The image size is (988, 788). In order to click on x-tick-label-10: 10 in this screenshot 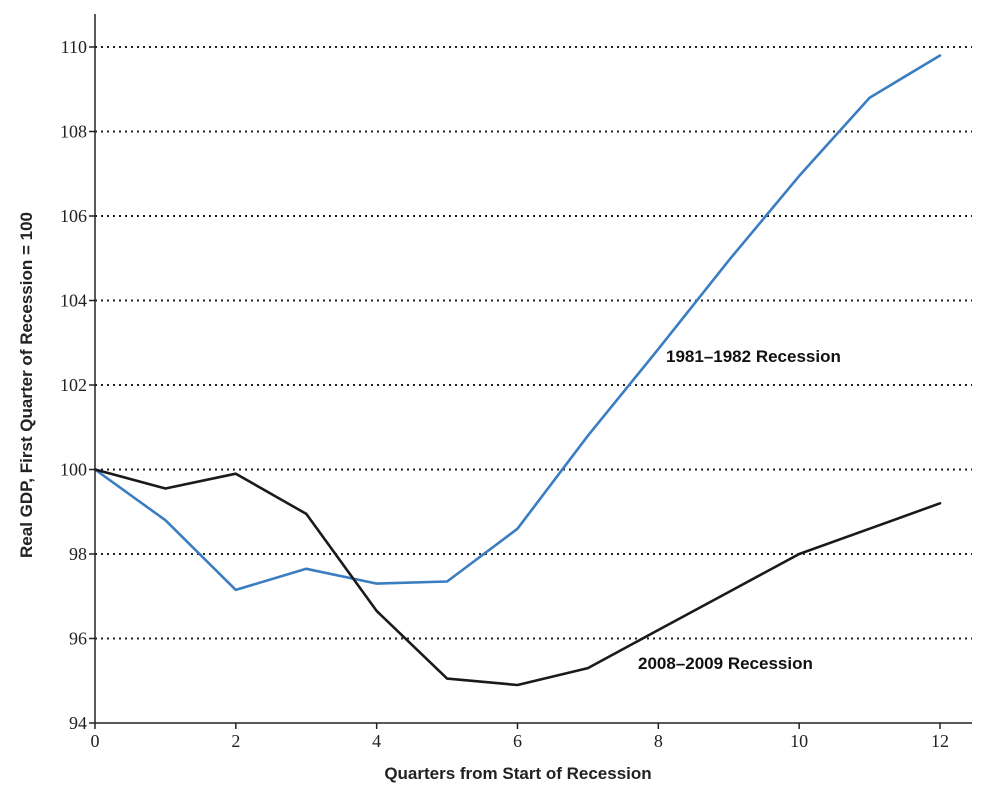, I will do `click(799, 741)`.